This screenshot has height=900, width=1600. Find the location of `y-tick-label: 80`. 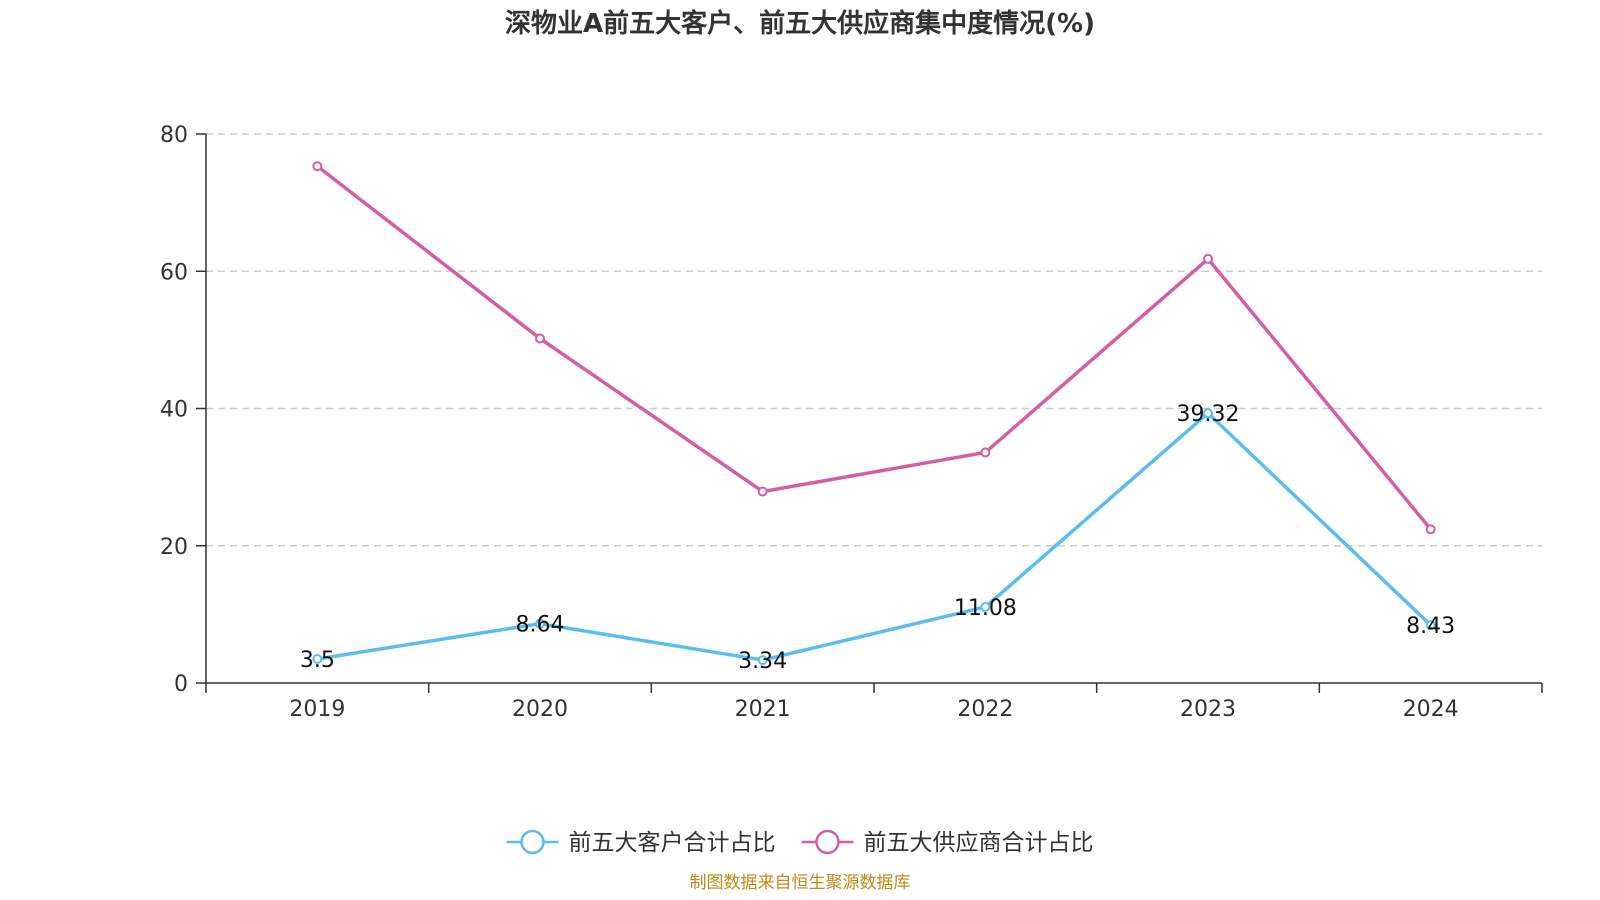

y-tick-label: 80 is located at coordinates (174, 135).